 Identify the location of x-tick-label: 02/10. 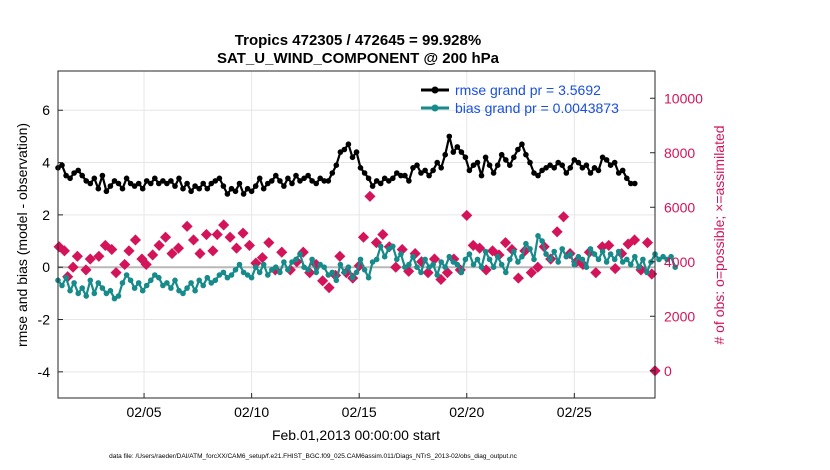
(251, 412).